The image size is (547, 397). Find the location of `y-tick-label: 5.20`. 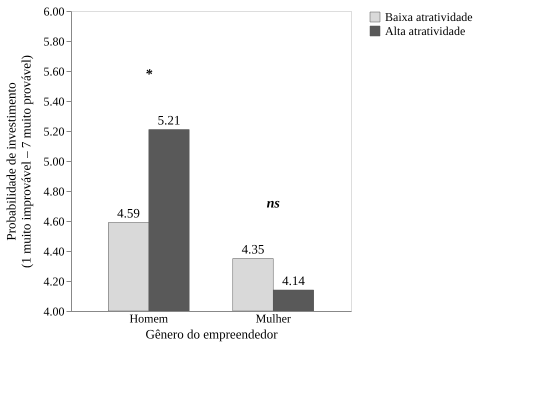

y-tick-label: 5.20 is located at coordinates (54, 131).